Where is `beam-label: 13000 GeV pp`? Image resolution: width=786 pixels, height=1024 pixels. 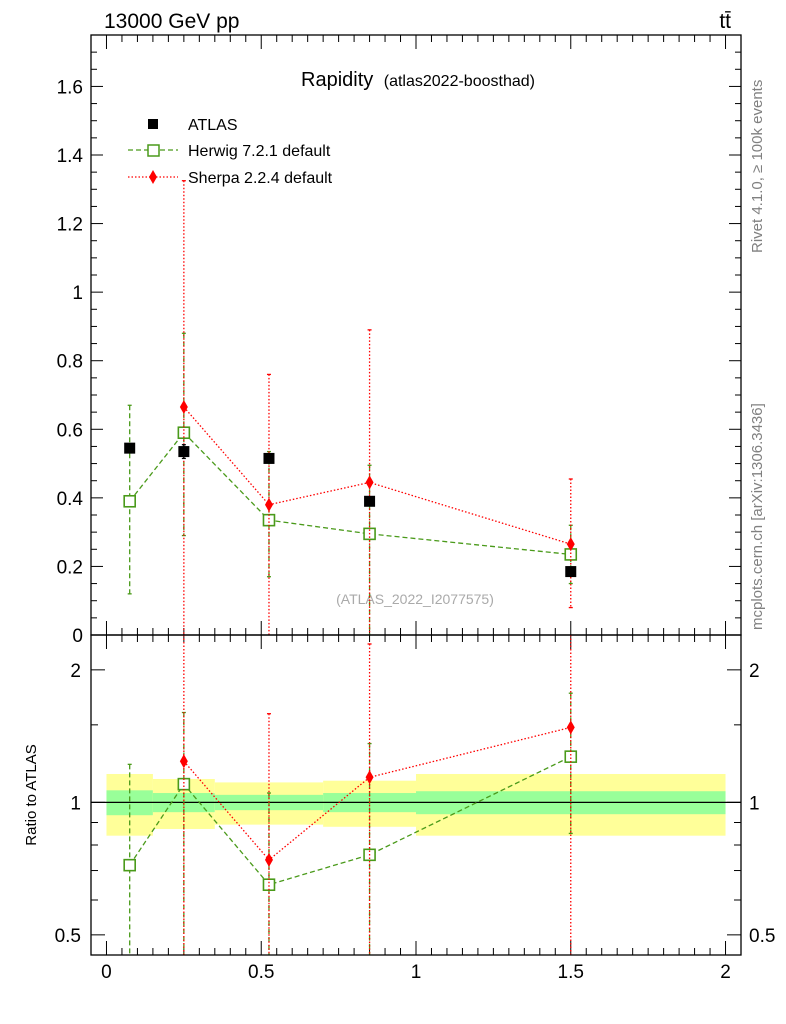
beam-label: 13000 GeV pp is located at coordinates (171, 21).